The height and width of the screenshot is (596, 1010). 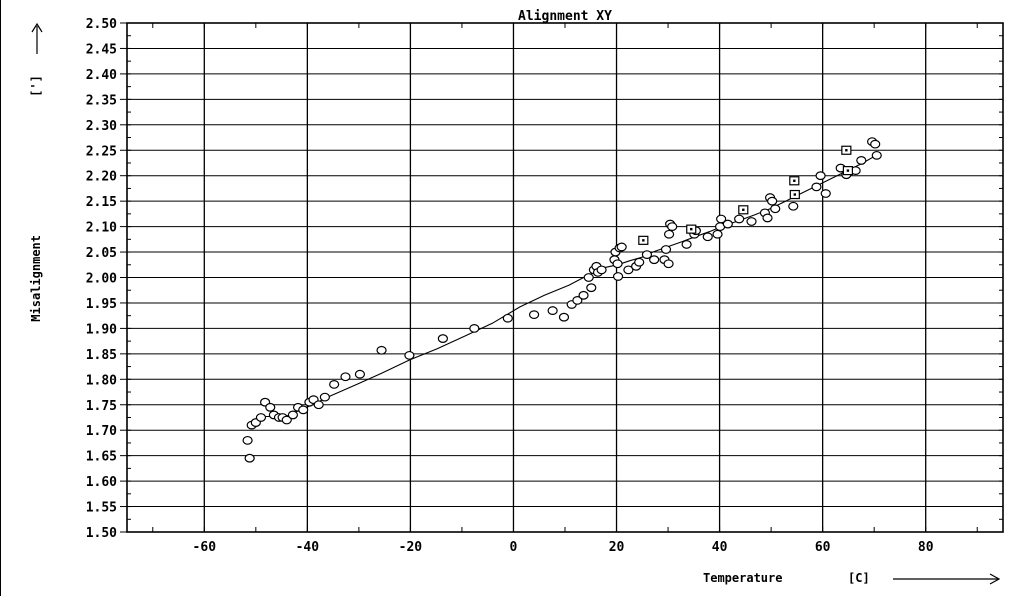 What do you see at coordinates (101, 100) in the screenshot?
I see `y-tick-label: 2.35` at bounding box center [101, 100].